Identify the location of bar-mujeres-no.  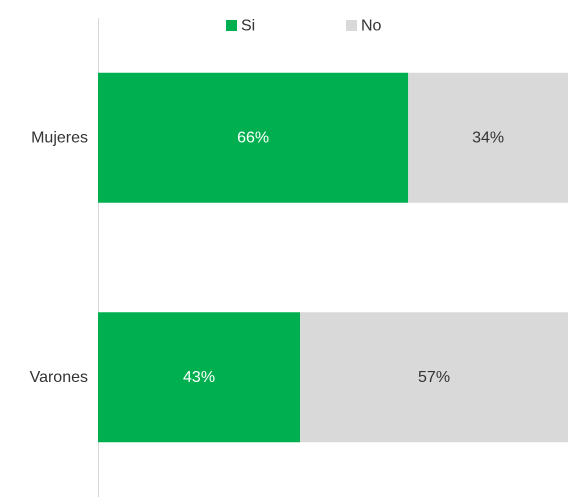
(488, 137).